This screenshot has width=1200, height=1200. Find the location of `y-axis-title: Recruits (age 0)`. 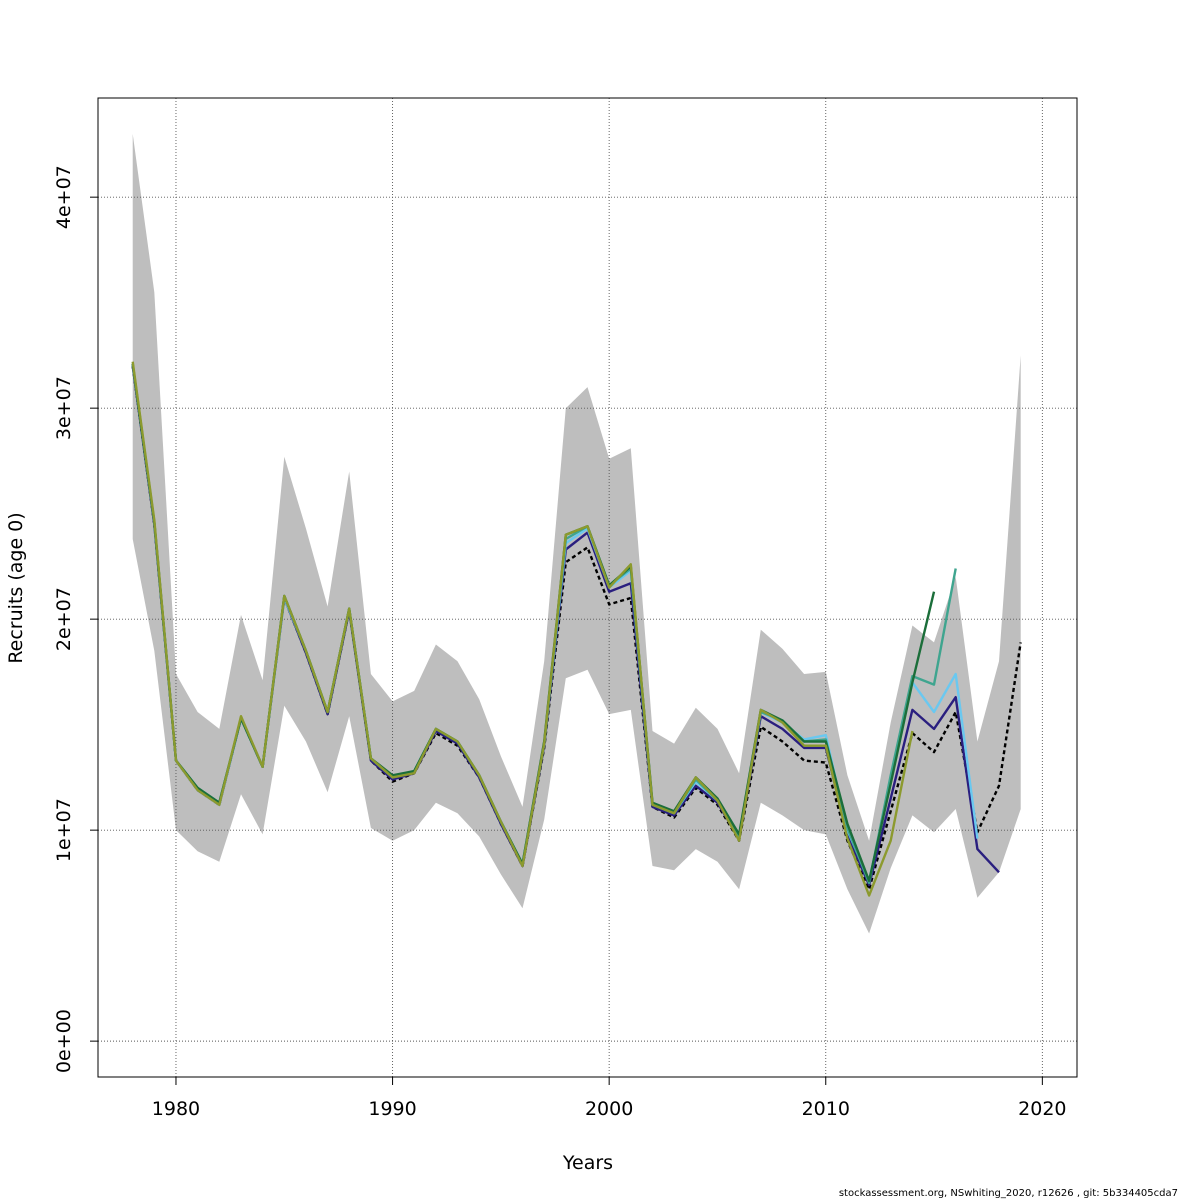

y-axis-title: Recruits (age 0) is located at coordinates (16, 587).